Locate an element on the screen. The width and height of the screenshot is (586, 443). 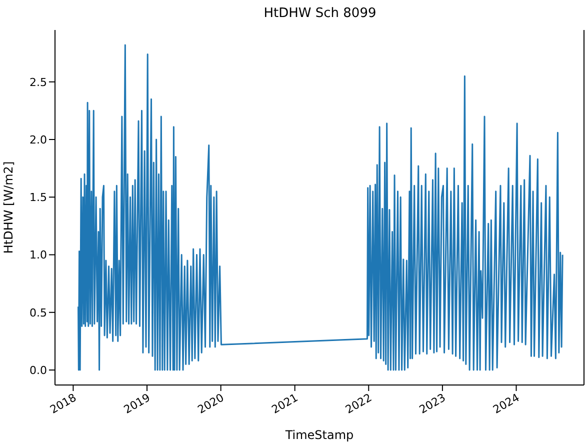
y-tick-label: 1.5 is located at coordinates (38, 197).